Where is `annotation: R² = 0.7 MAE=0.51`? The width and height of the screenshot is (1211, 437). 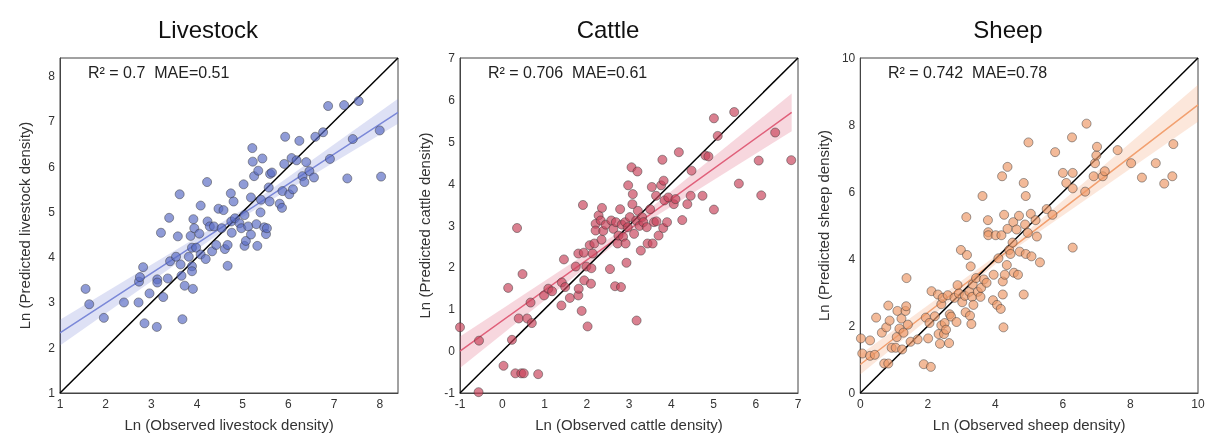 annotation: R² = 0.7 MAE=0.51 is located at coordinates (159, 72).